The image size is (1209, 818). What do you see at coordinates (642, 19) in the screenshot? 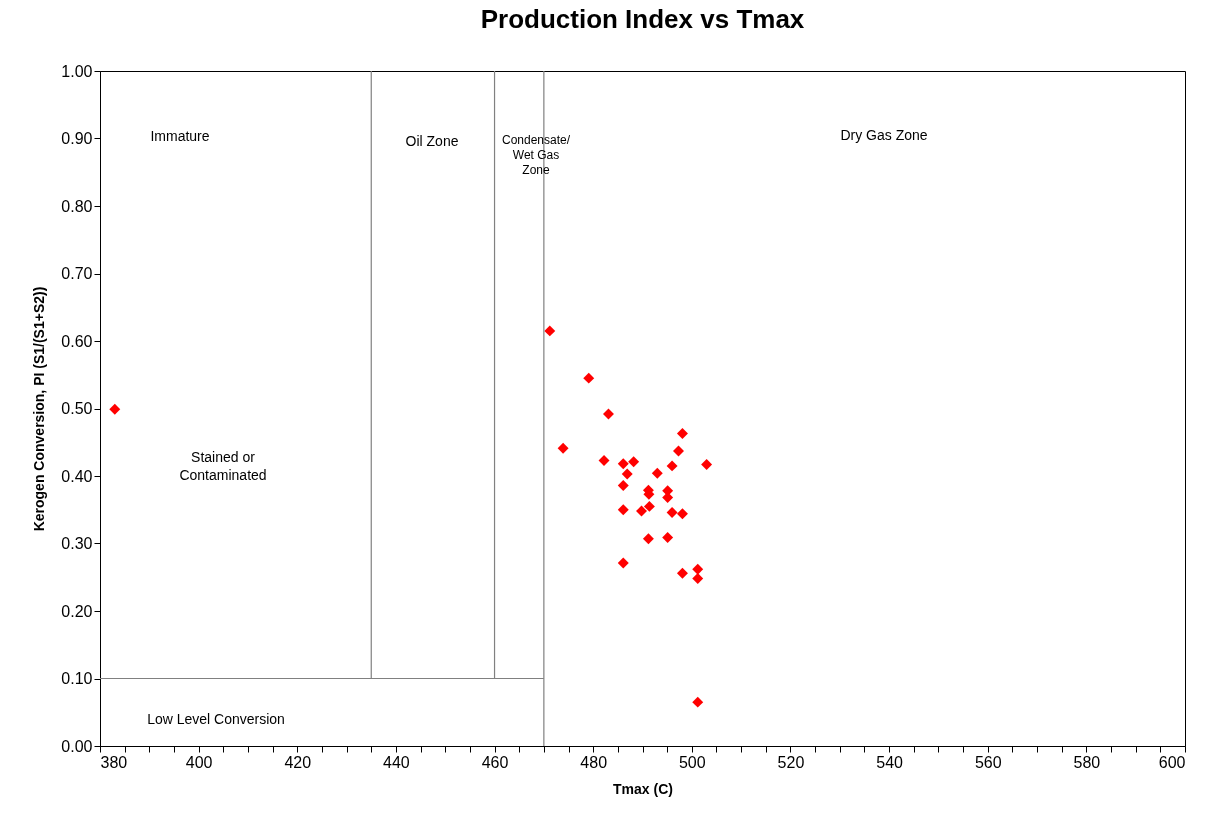
I see `chart-title: Production Index vs Tmax` at bounding box center [642, 19].